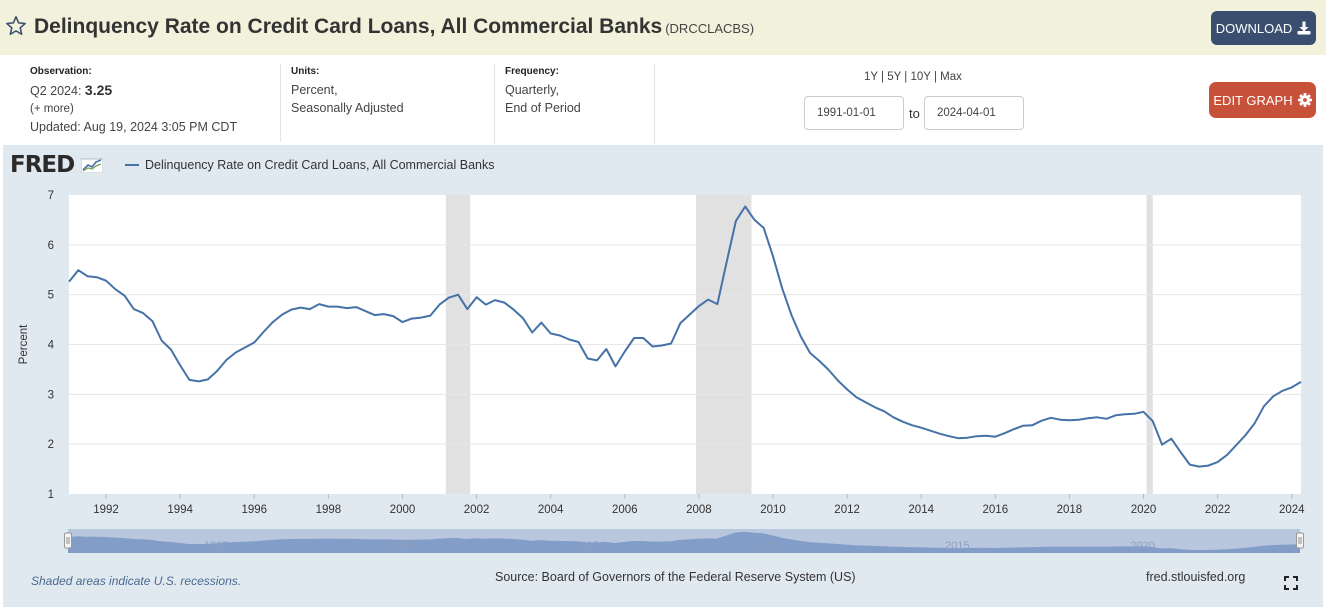 This screenshot has height=610, width=1326. Describe the element at coordinates (51, 246) in the screenshot. I see `y-tick-label: 6` at that location.